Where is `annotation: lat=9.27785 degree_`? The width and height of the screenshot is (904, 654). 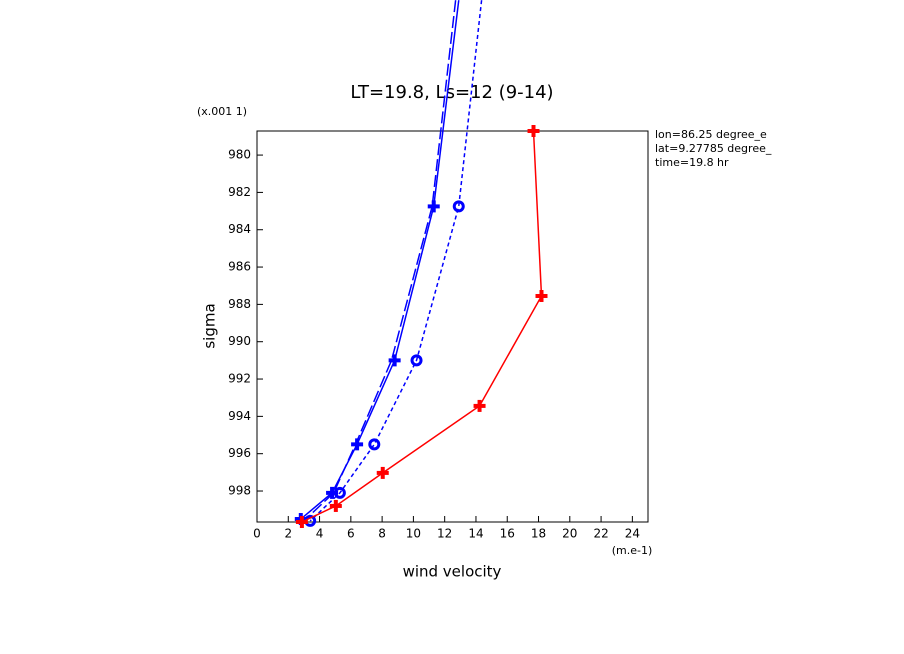
annotation: lat=9.27785 degree_ is located at coordinates (713, 148).